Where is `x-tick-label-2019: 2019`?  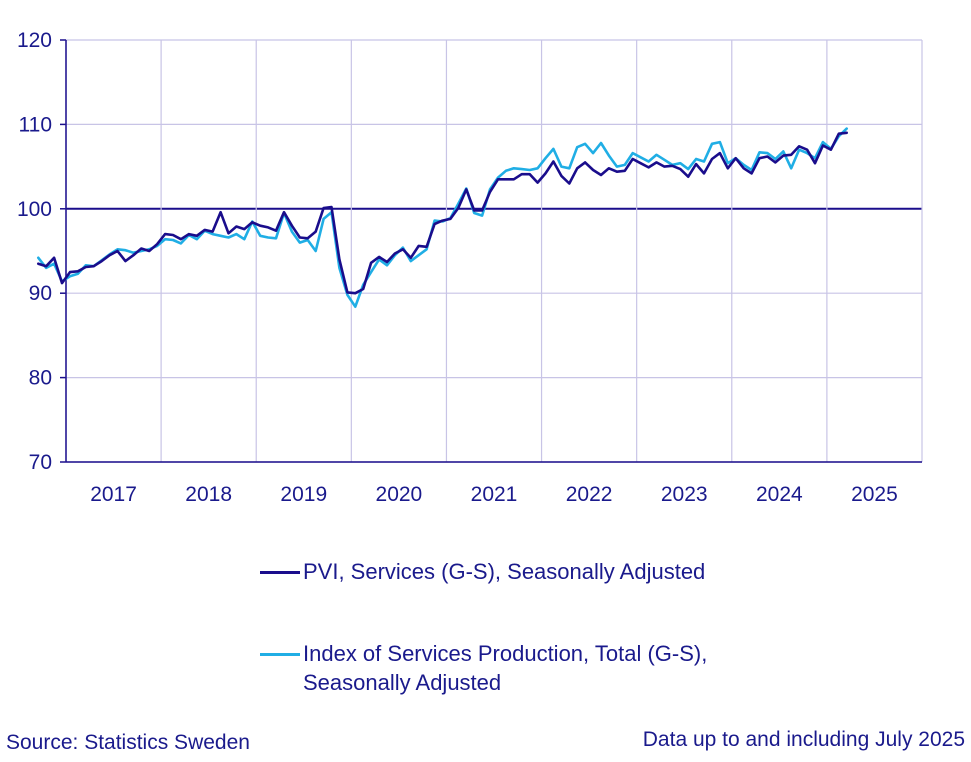
x-tick-label-2019: 2019 is located at coordinates (303, 494).